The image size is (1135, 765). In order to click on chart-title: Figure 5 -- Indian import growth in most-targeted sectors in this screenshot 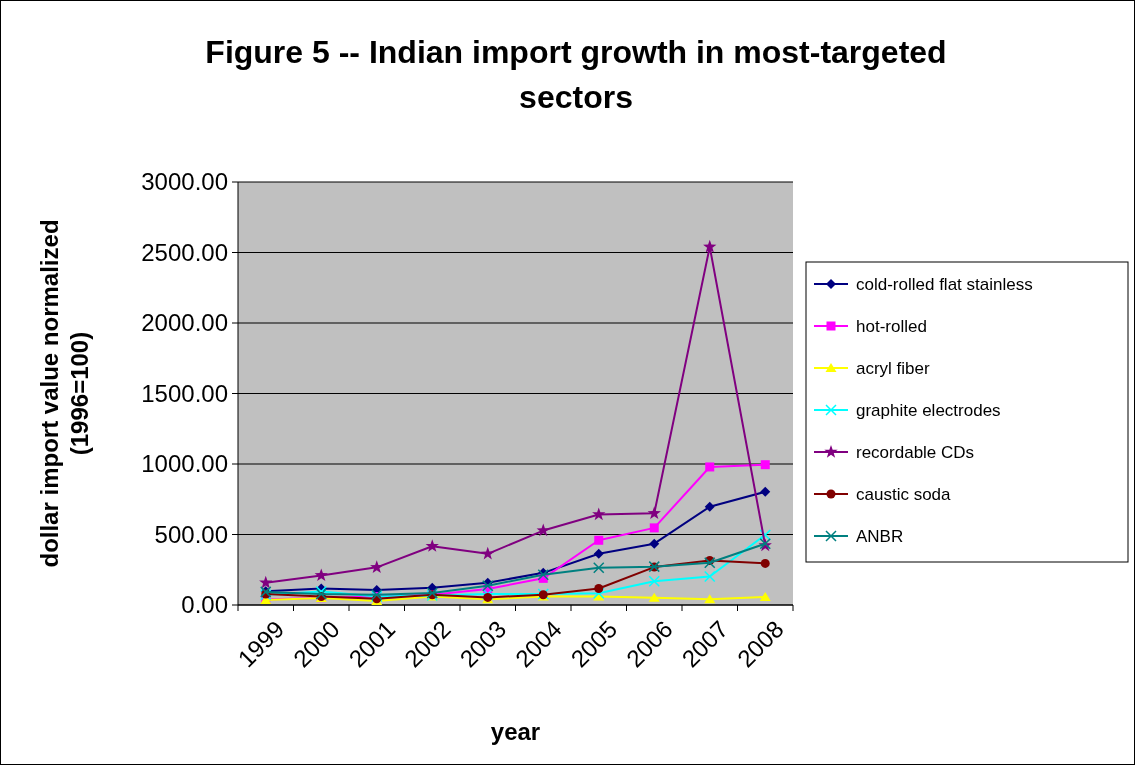, I will do `click(576, 74)`.